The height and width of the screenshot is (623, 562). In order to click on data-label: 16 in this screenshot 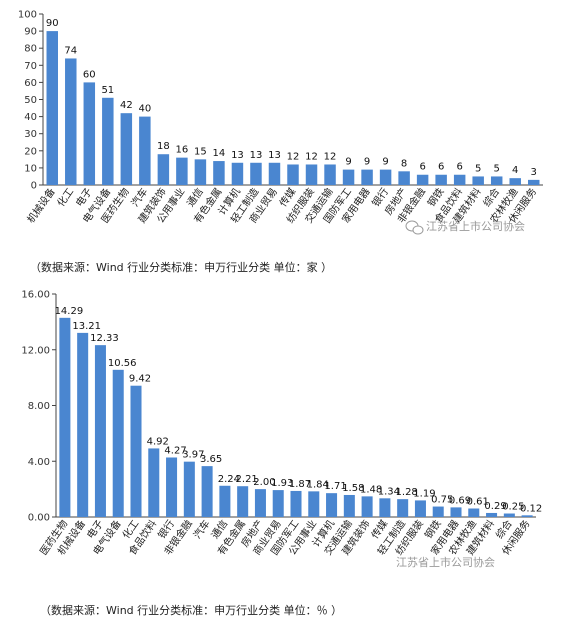, I will do `click(182, 150)`.